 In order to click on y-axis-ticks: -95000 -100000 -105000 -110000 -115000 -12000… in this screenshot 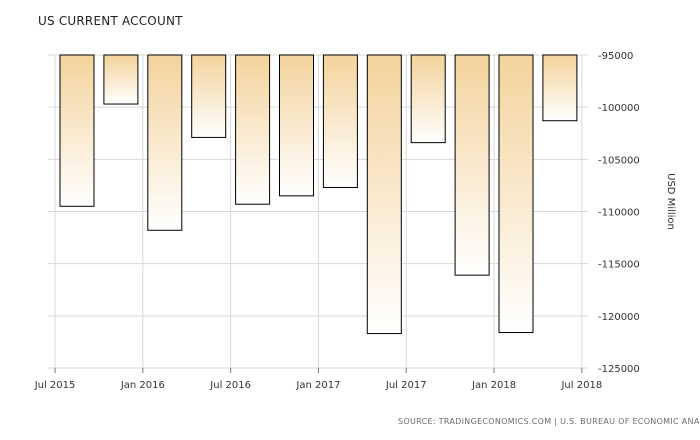, I will do `click(619, 213)`.